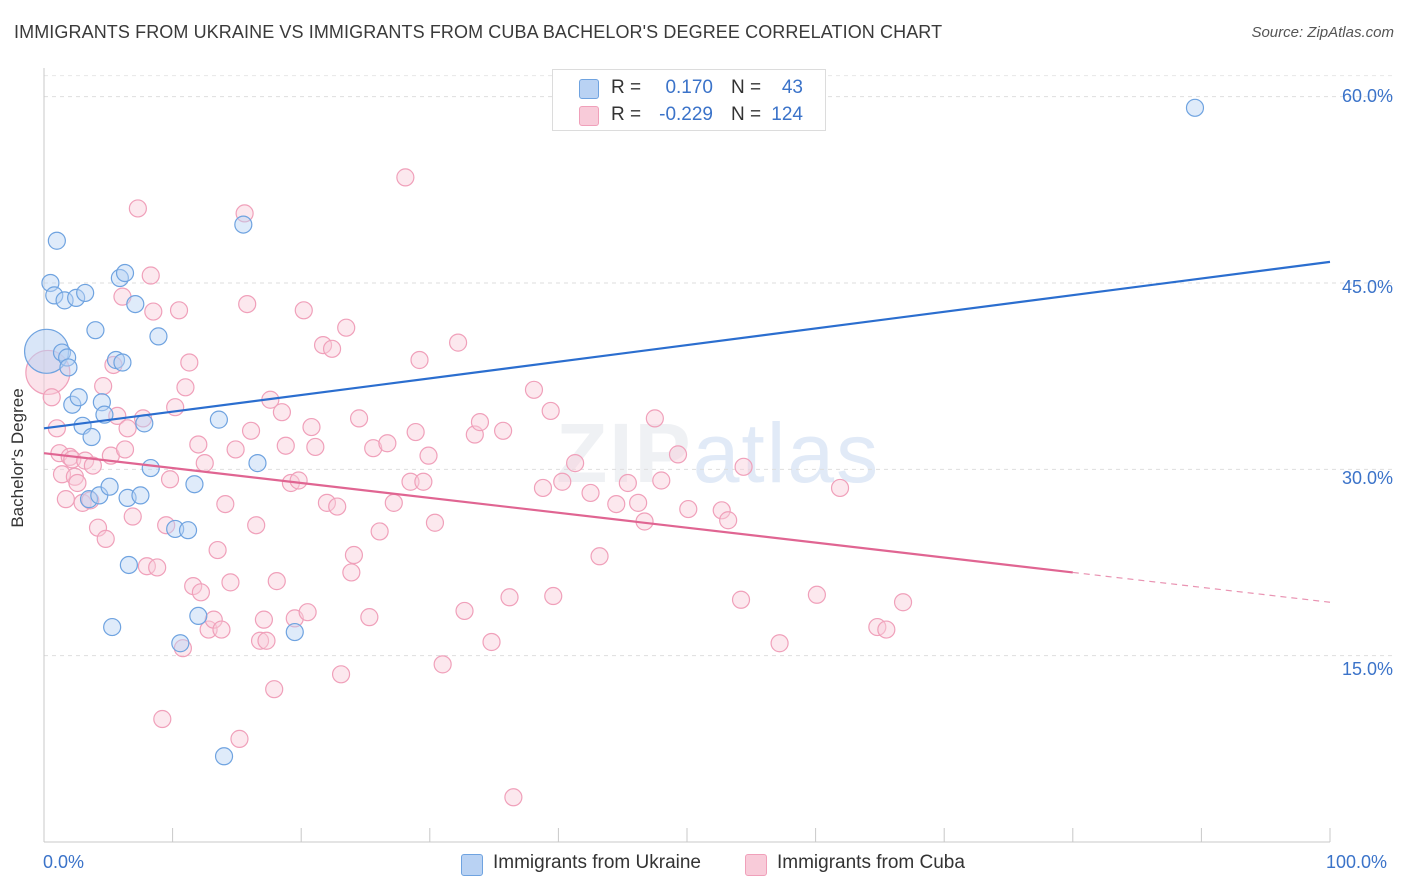  Describe the element at coordinates (64, 862) in the screenshot. I see `x-tick-label-0: 0.0%` at that location.